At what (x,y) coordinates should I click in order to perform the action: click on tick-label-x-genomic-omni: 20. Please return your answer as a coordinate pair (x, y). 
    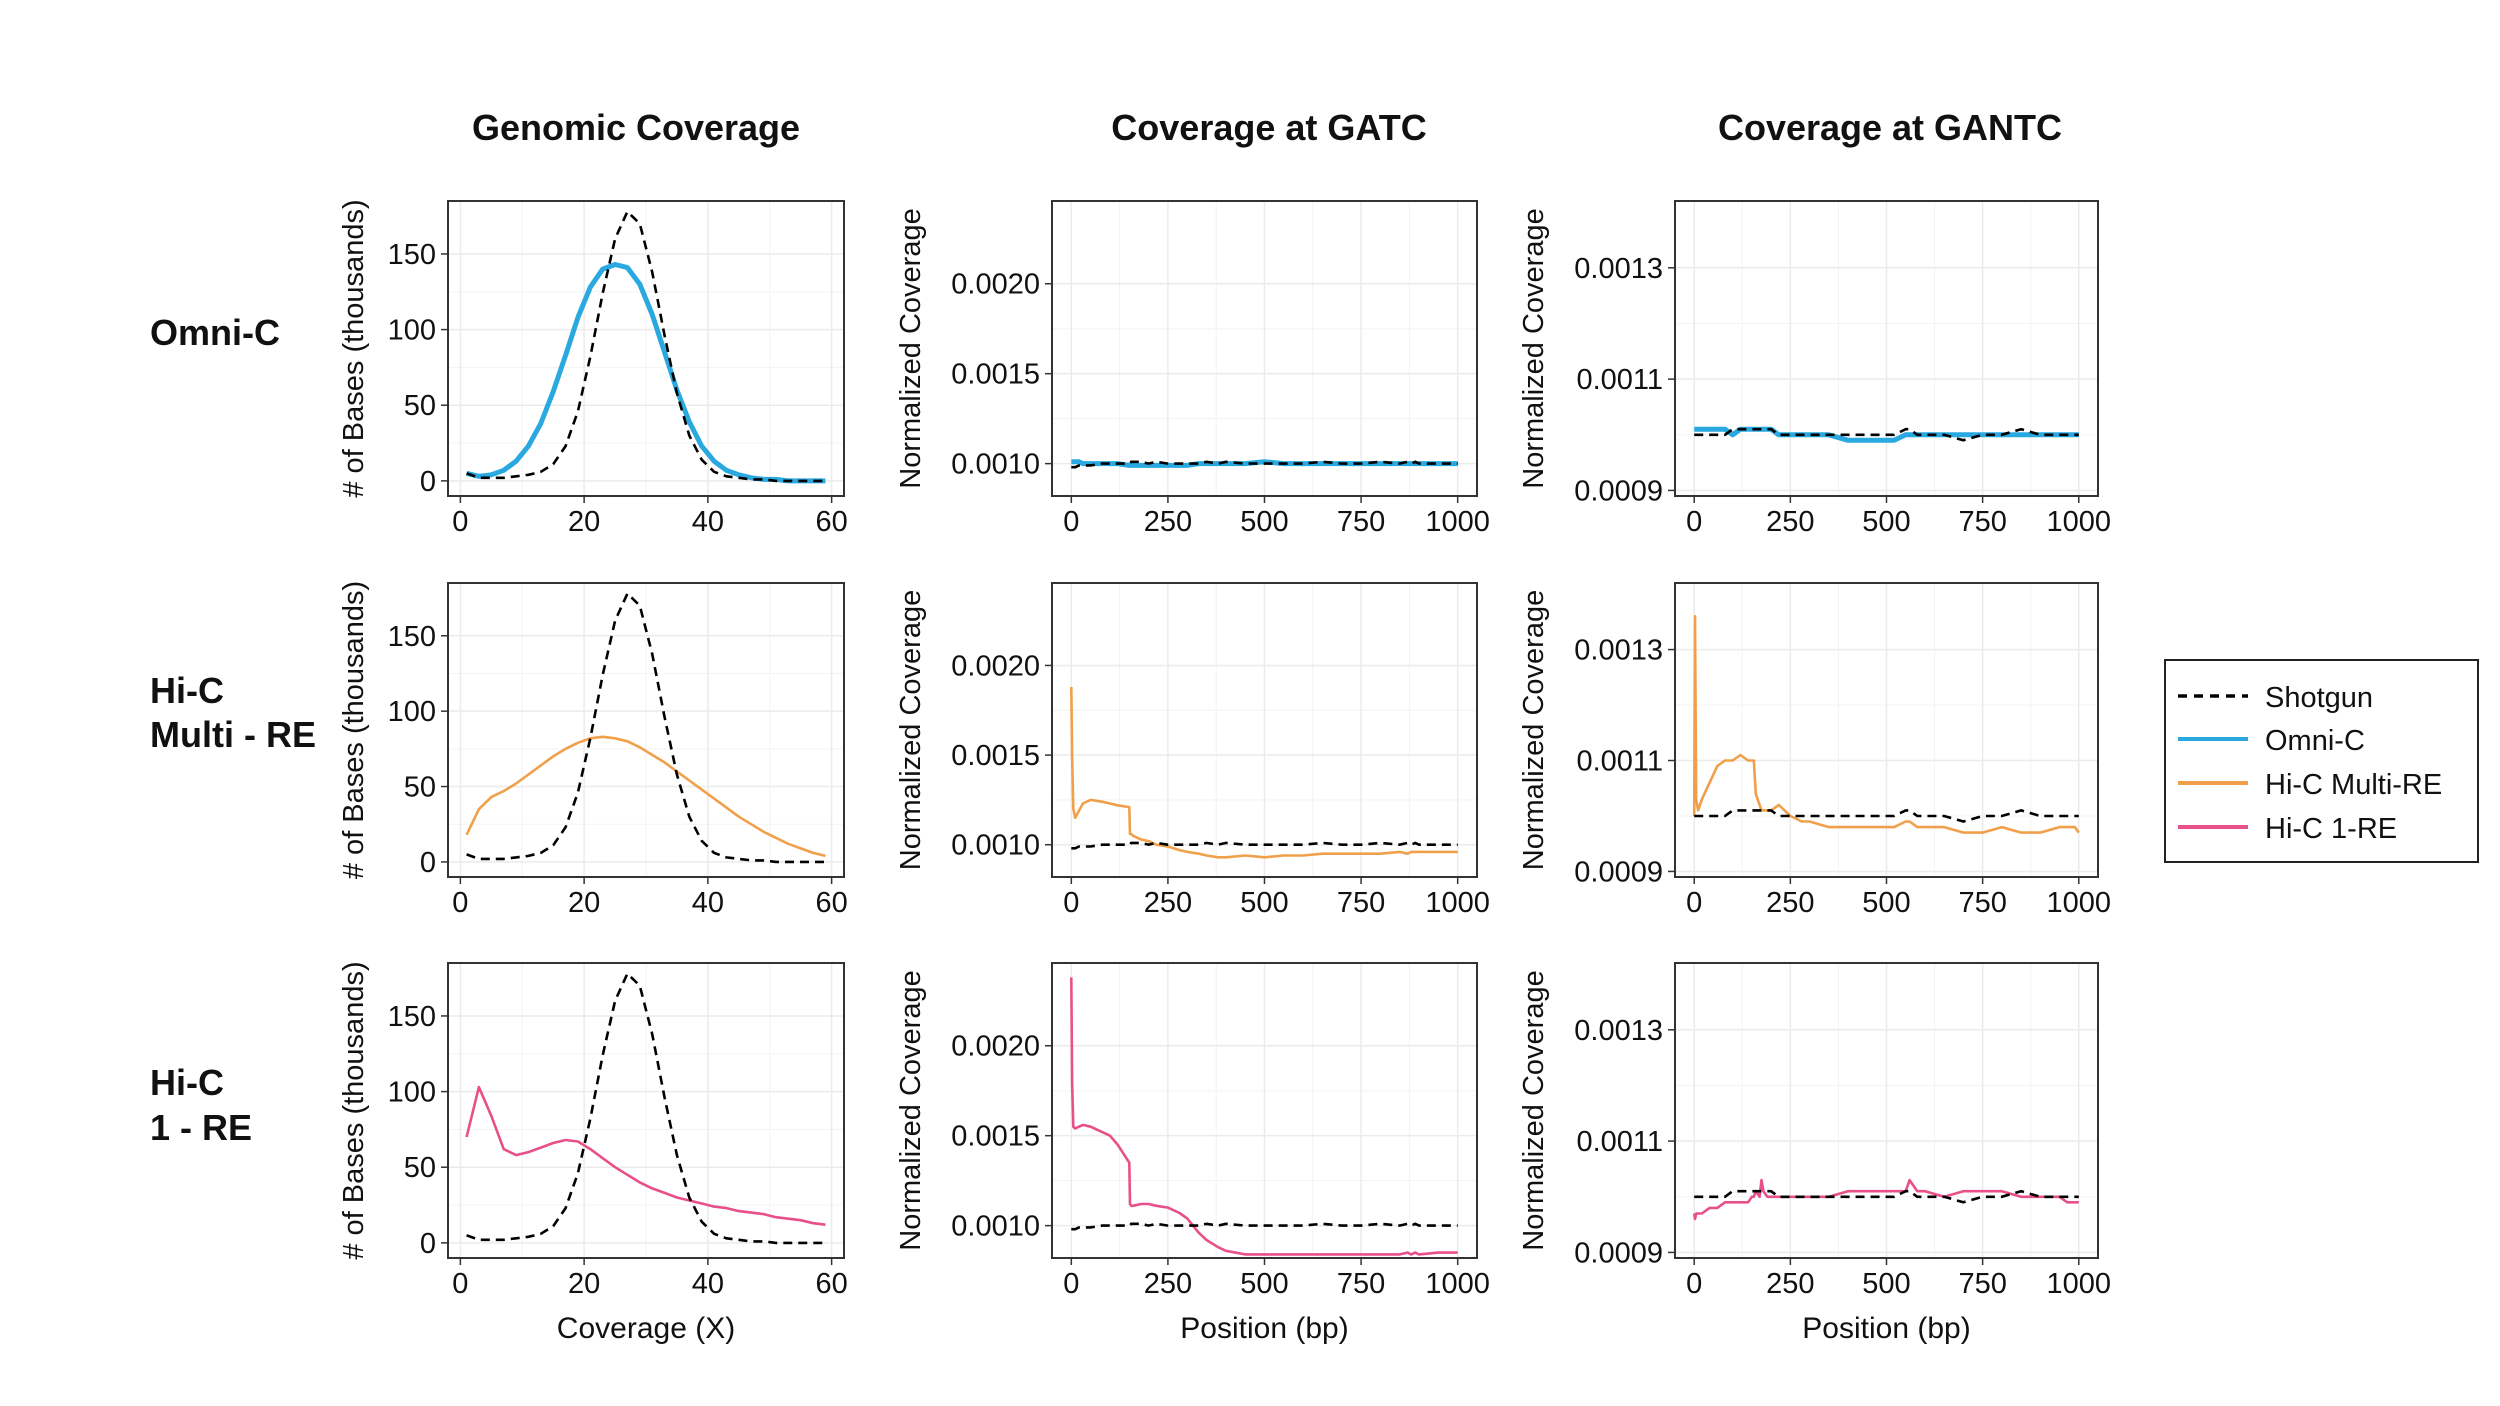
    Looking at the image, I should click on (584, 522).